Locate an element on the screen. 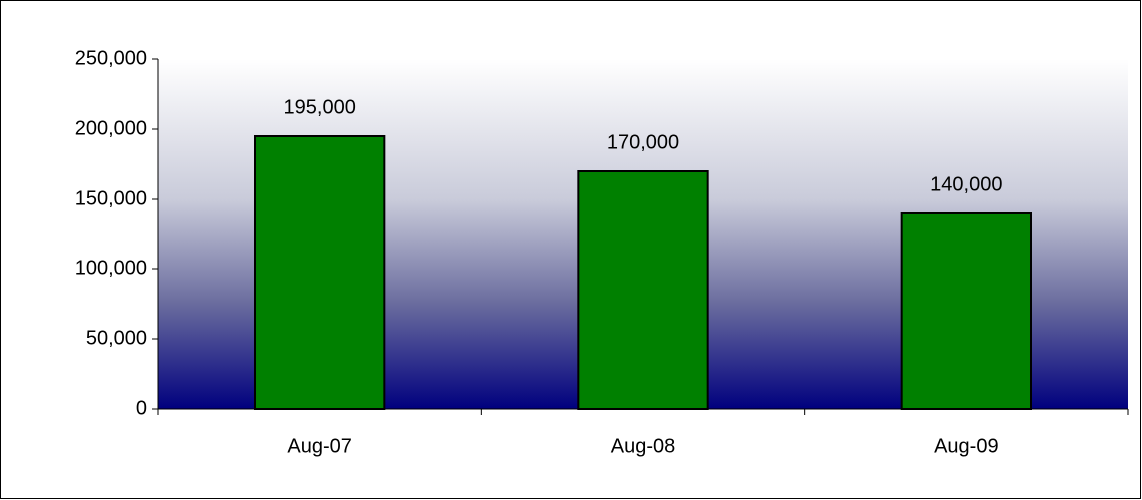 This screenshot has height=500, width=1142. y-tick-label: 100,000 is located at coordinates (111, 268).